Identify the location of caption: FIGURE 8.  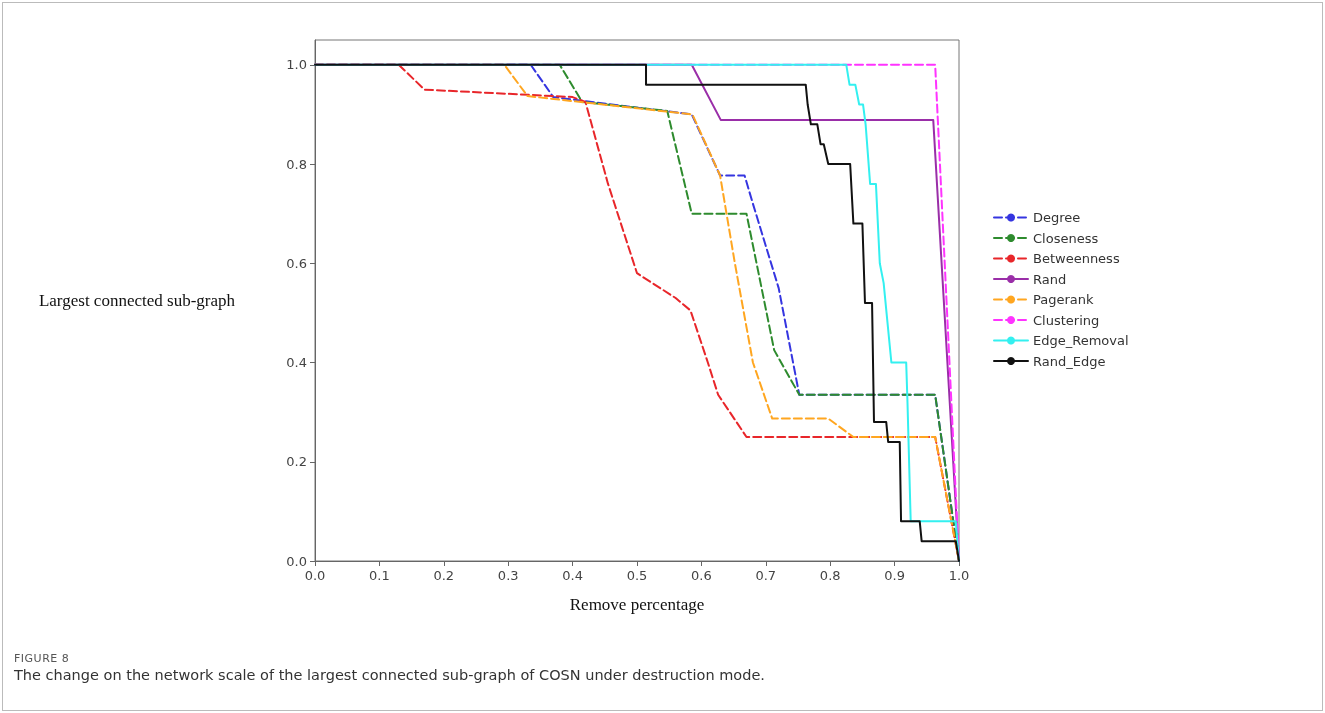
(42, 658).